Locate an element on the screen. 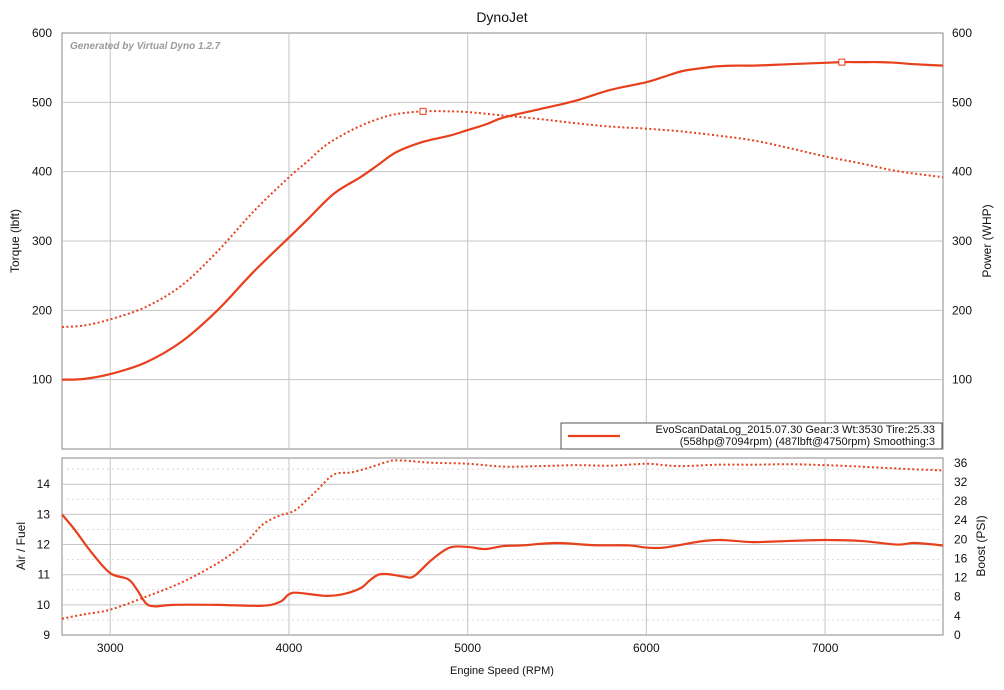 The height and width of the screenshot is (690, 1004). torque-tick-label: 500 is located at coordinates (42, 102).